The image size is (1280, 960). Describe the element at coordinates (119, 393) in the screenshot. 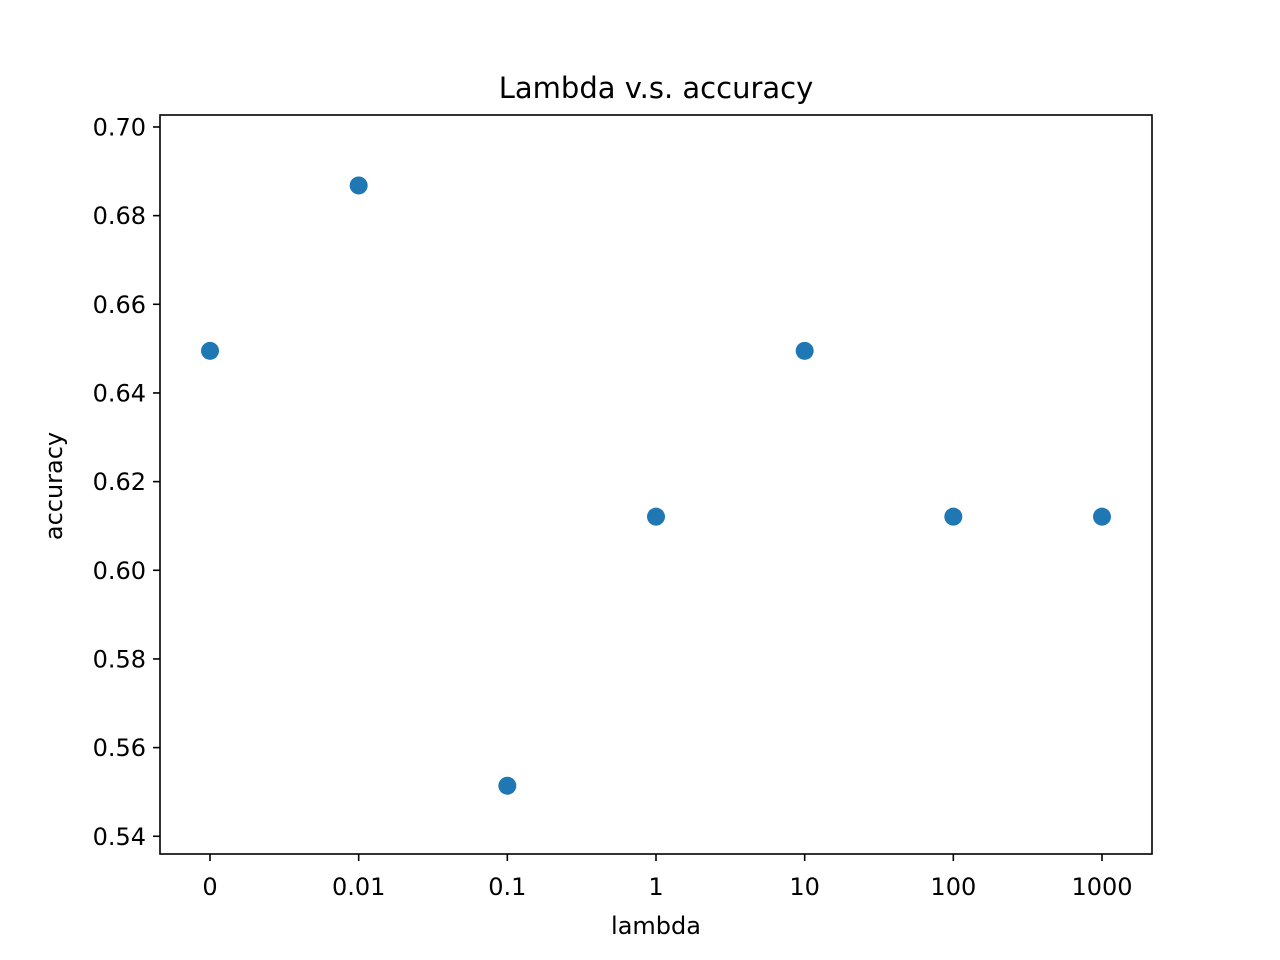

I see `y-tick-label: 0.64` at that location.